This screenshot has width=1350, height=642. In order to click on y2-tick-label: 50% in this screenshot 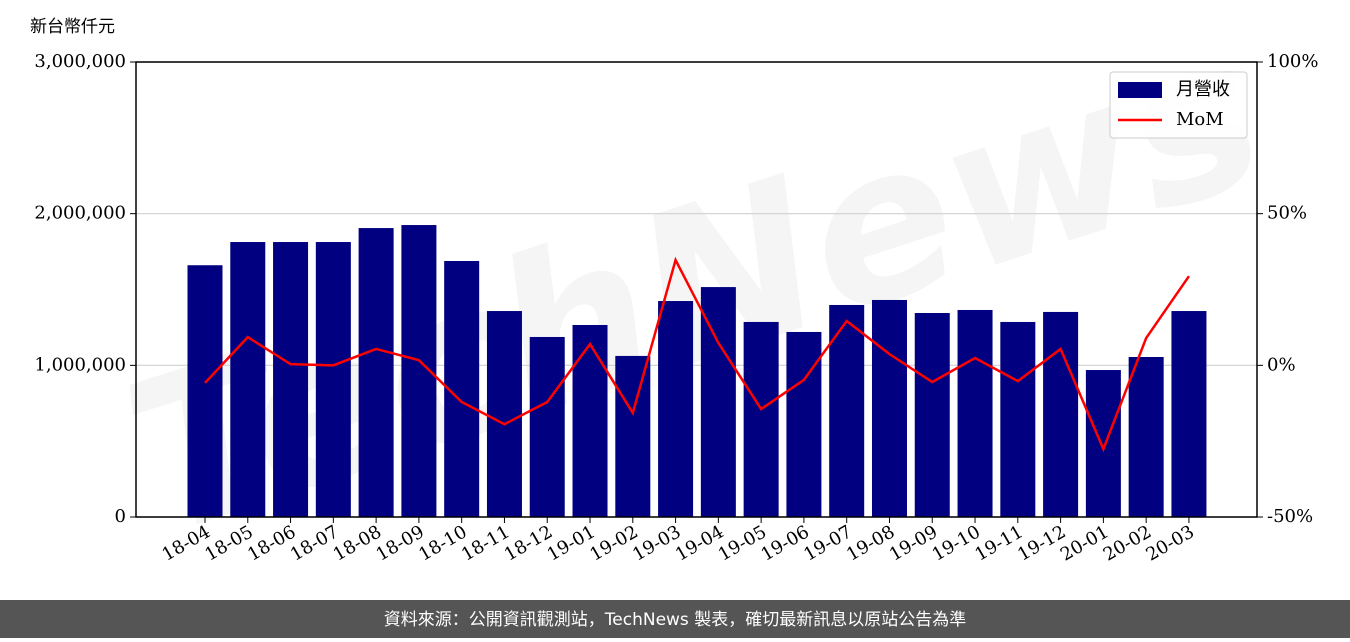, I will do `click(1287, 213)`.